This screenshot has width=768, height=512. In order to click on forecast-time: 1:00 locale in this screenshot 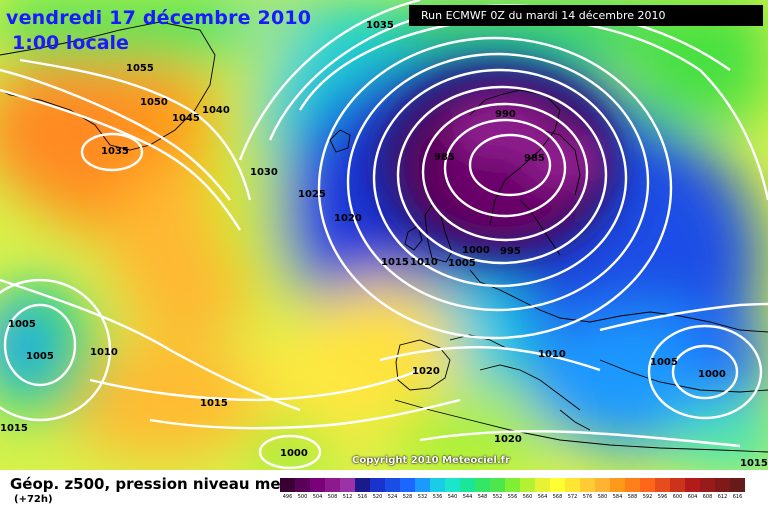, I will do `click(70, 43)`.